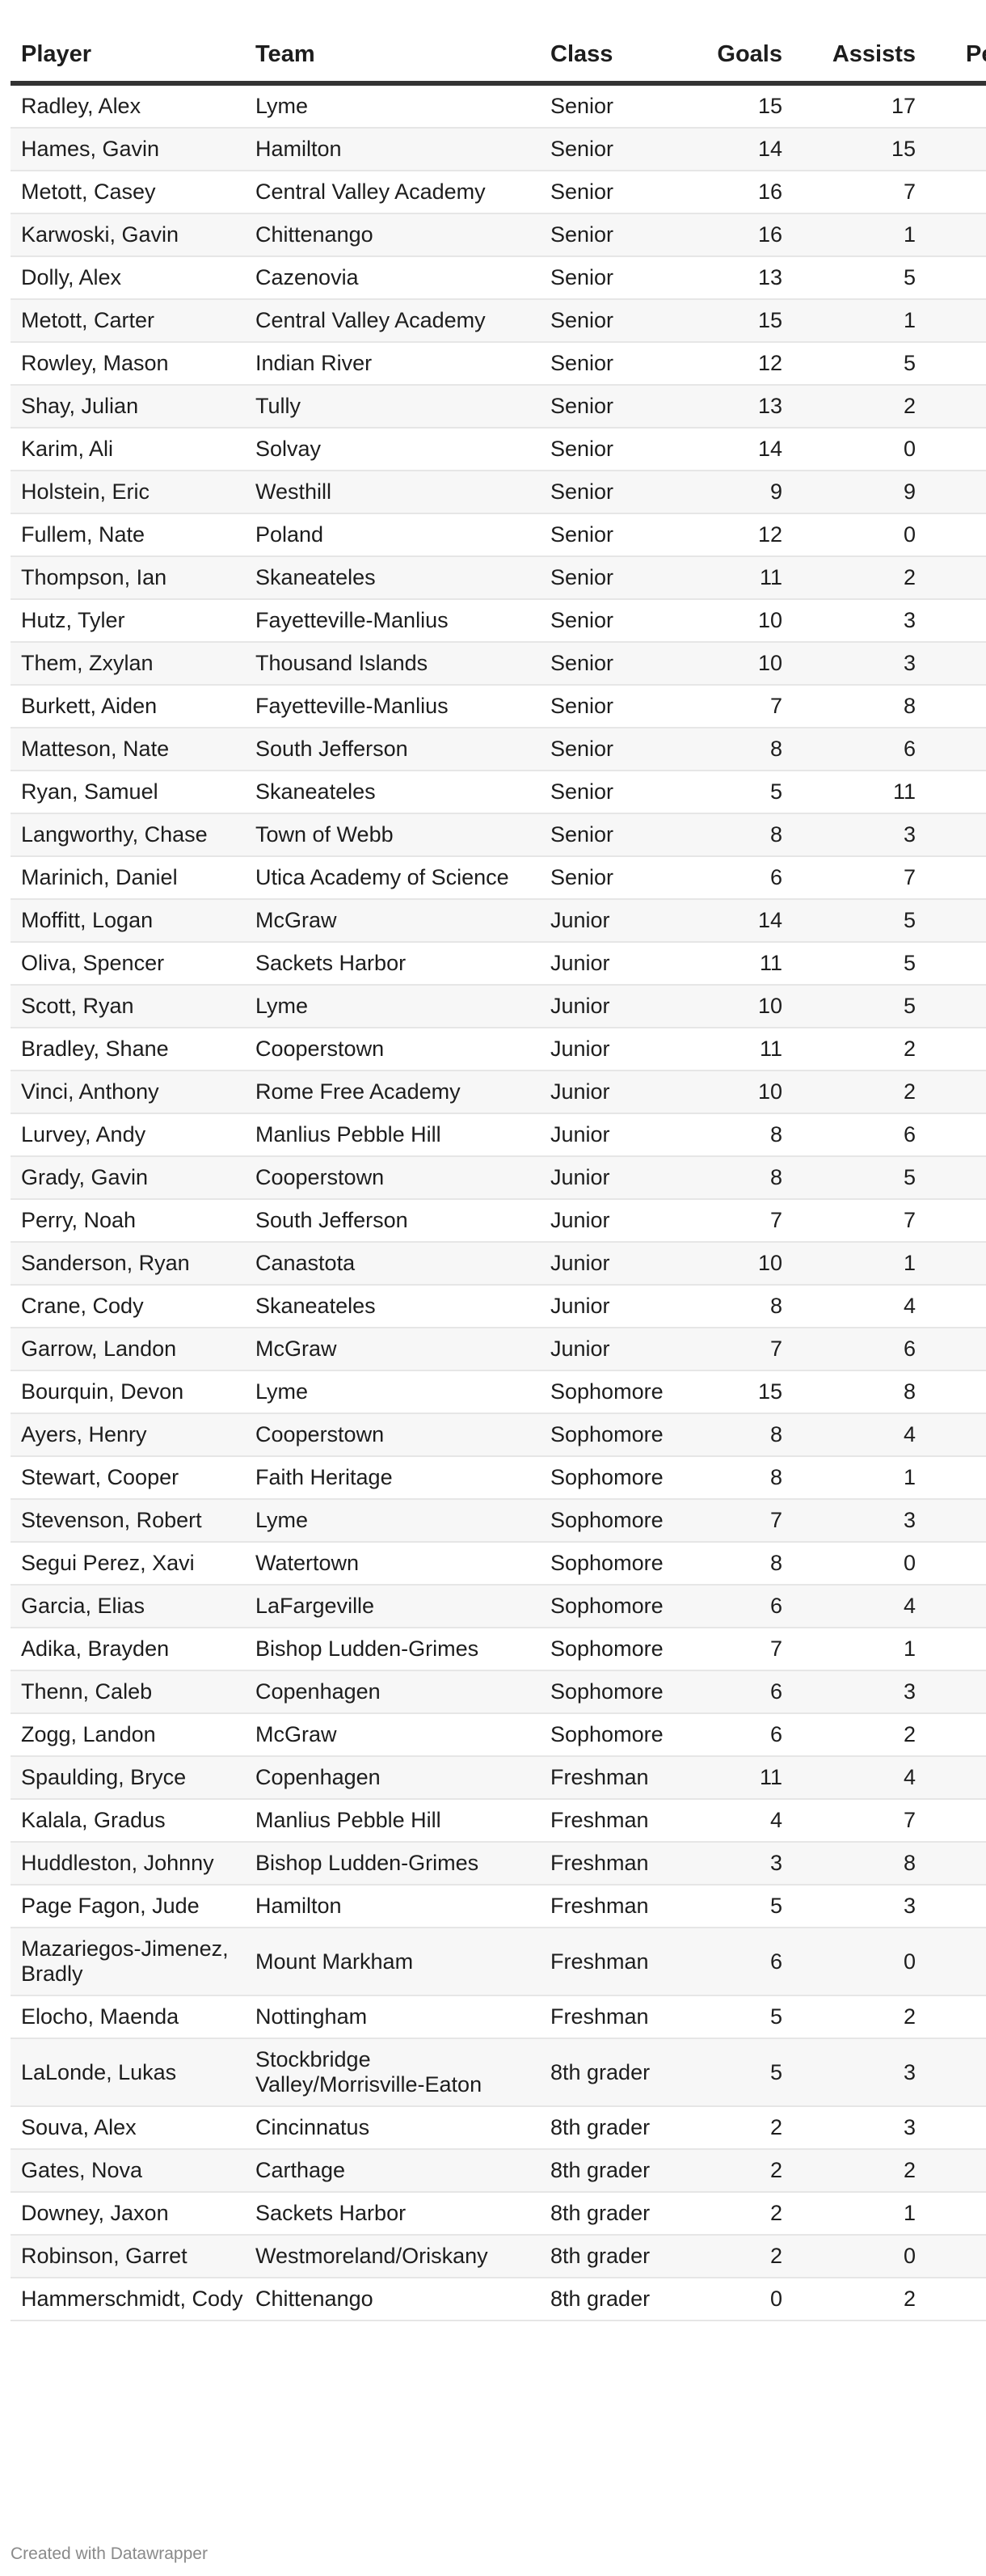  What do you see at coordinates (392, 664) in the screenshot?
I see `cell-team: Thousand Islands` at bounding box center [392, 664].